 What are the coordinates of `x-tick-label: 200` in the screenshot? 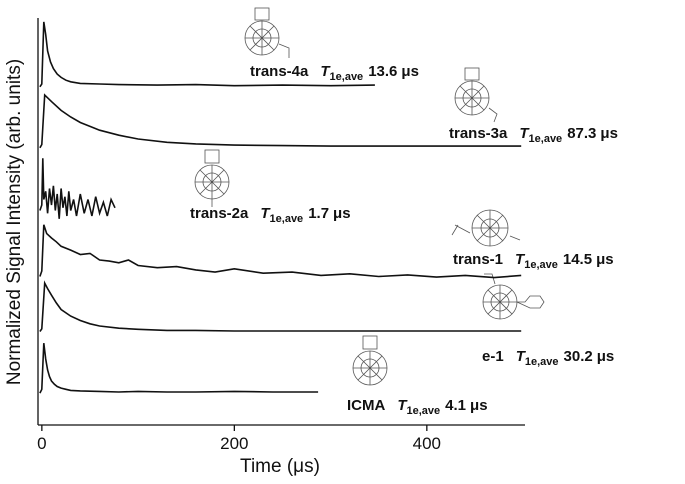 It's located at (234, 443).